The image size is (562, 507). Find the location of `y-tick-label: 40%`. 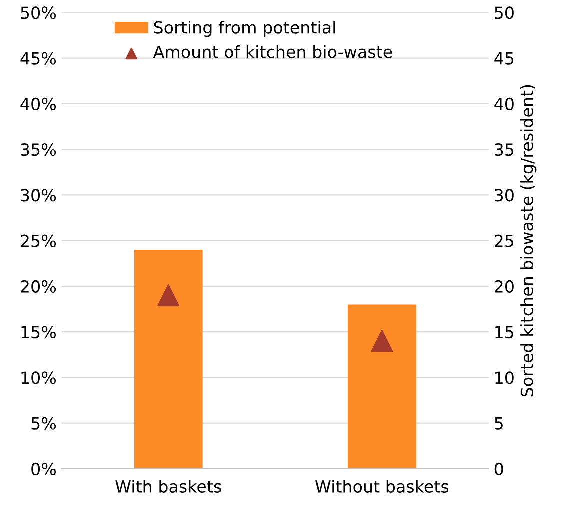

y-tick-label: 40% is located at coordinates (38, 104).